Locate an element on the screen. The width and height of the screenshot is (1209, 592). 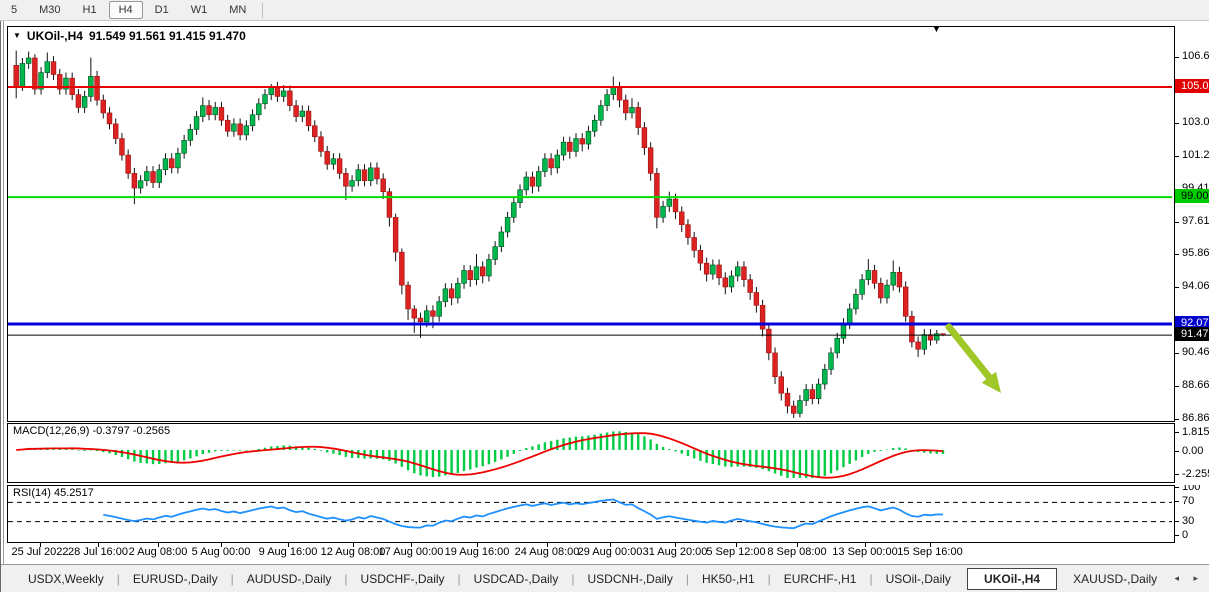
macd-axis: 1.8155 0.00 -2.2551 is located at coordinates (1192, 453).